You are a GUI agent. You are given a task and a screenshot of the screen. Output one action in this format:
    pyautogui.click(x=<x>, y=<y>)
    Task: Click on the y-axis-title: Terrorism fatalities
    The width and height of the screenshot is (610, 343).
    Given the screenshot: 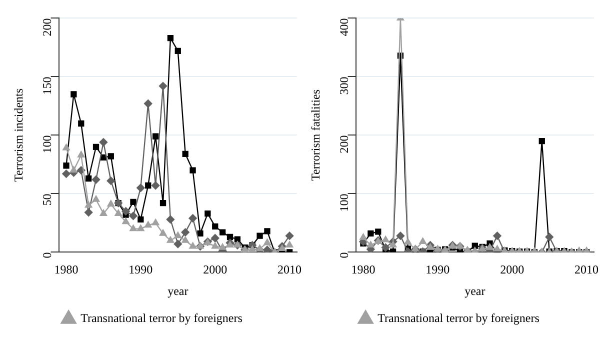 What is the action you would take?
    pyautogui.click(x=315, y=135)
    